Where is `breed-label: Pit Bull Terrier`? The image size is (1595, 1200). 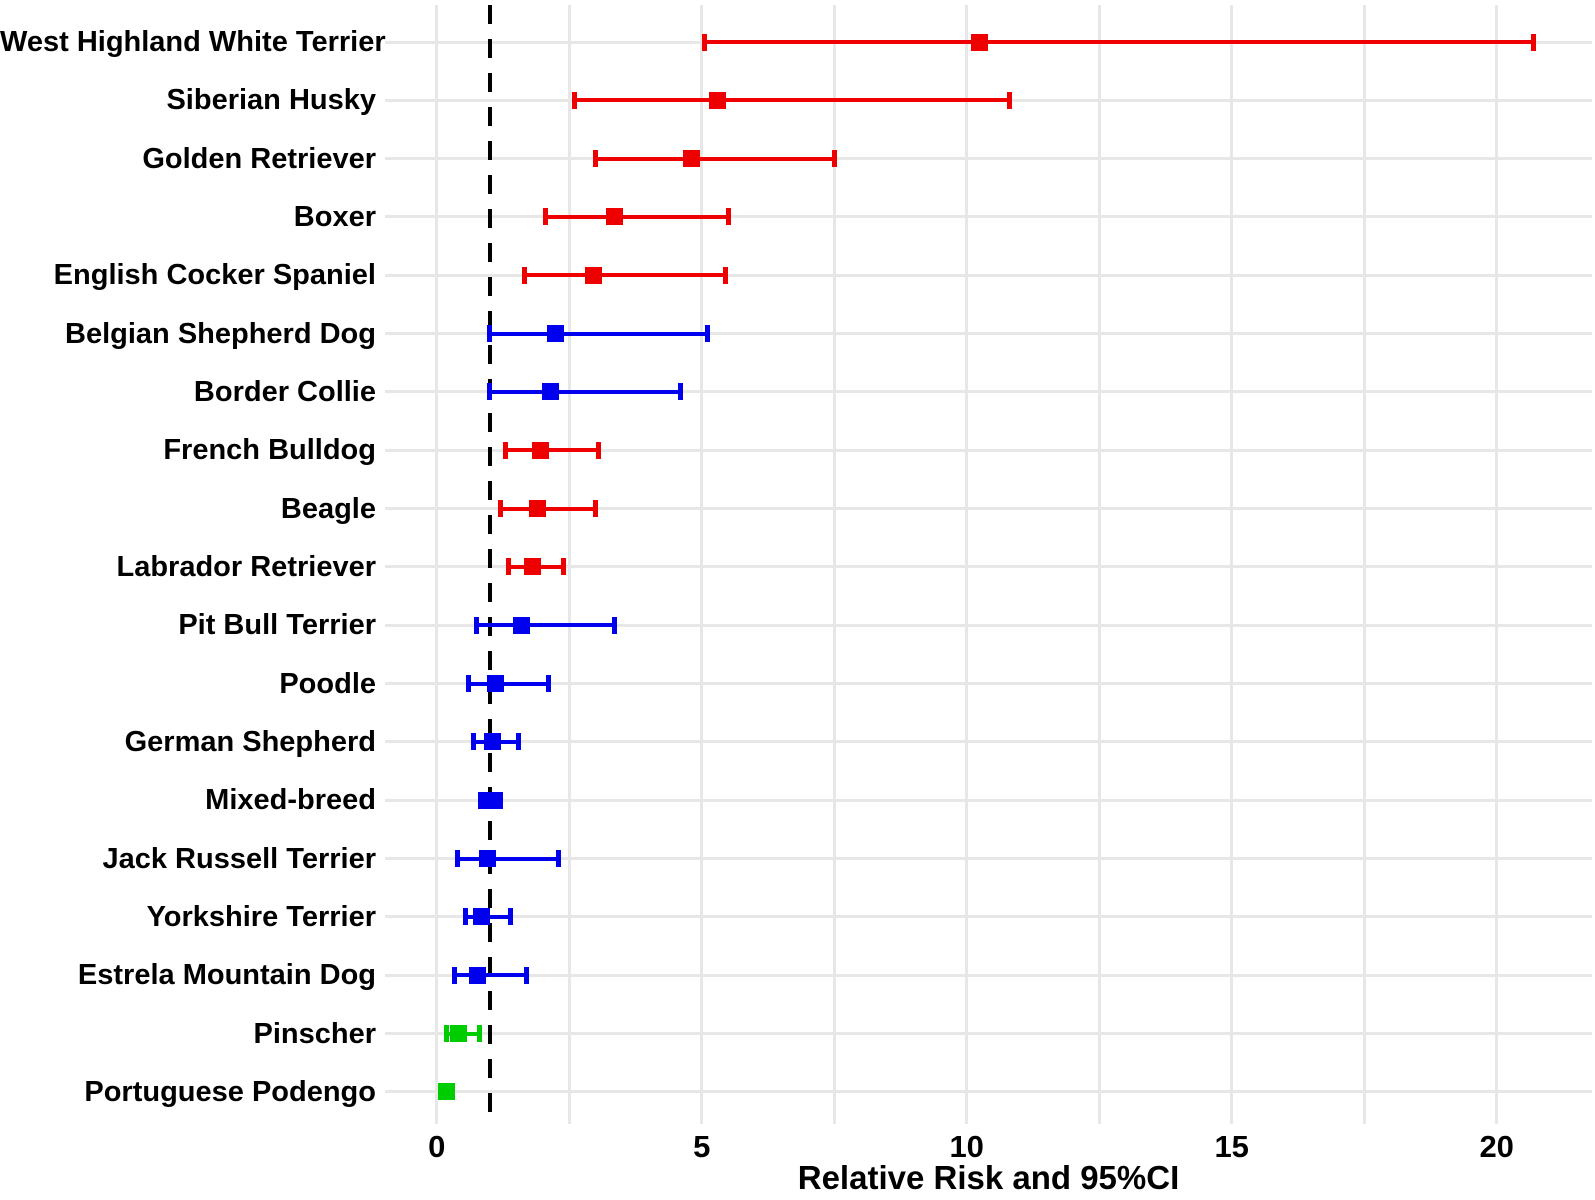
breed-label: Pit Bull Terrier is located at coordinates (277, 625).